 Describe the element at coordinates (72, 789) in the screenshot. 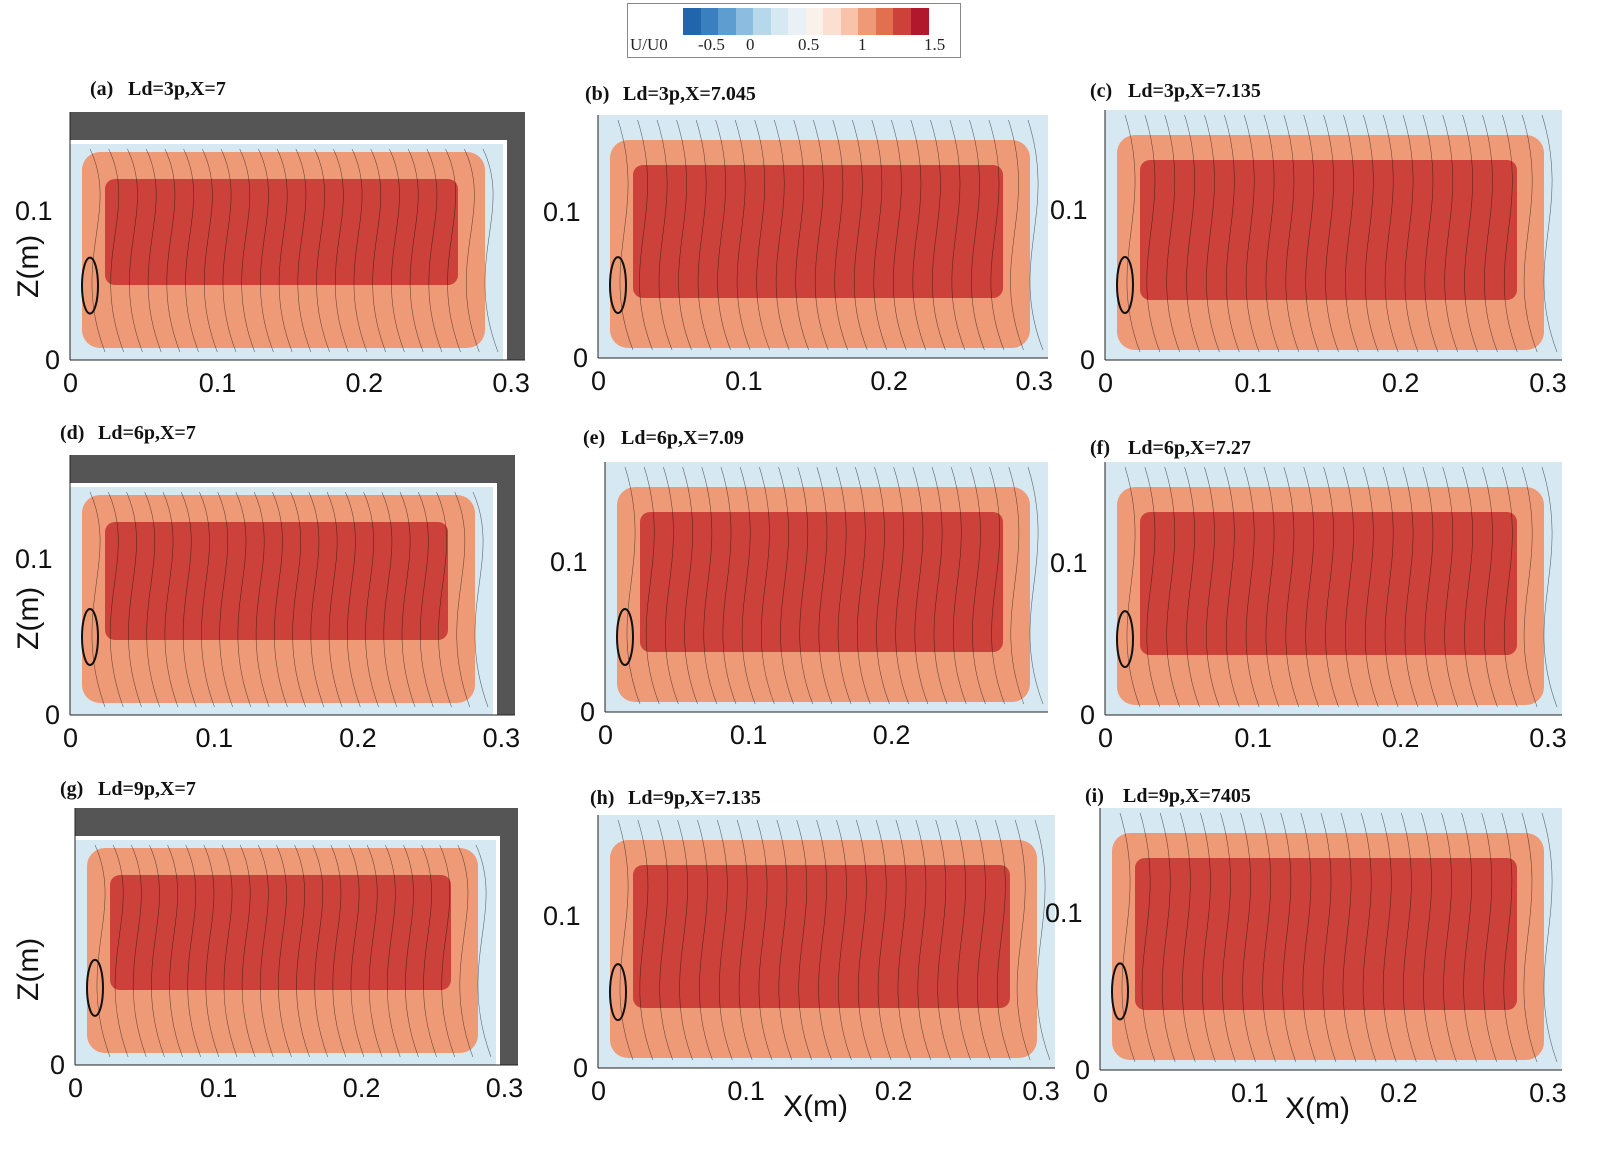

I see `panel-title: (g)` at that location.